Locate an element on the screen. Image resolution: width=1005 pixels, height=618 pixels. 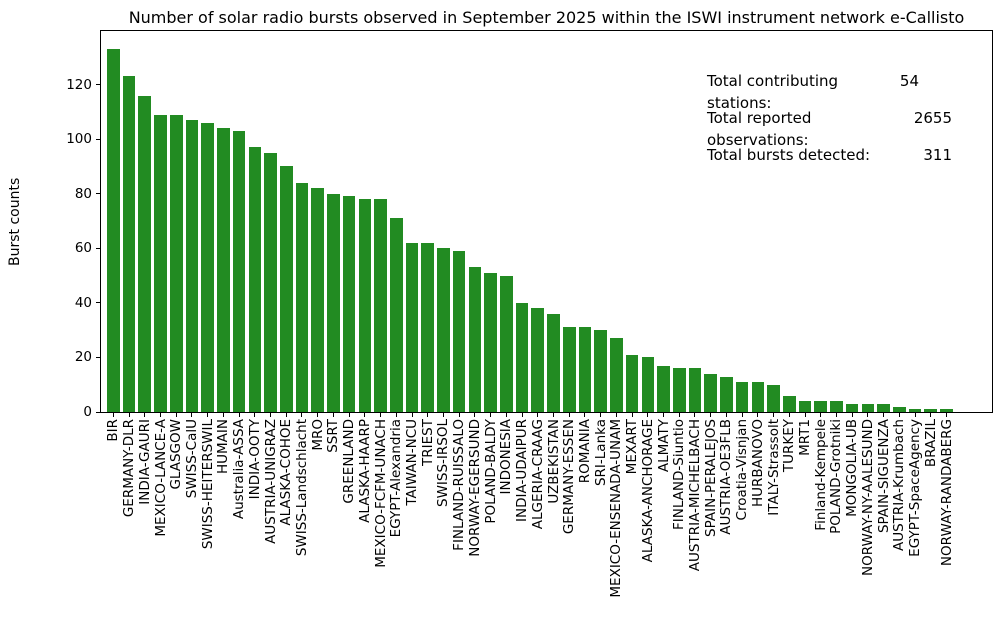
bar-ALGERIA-CRAAG is located at coordinates (538, 360).